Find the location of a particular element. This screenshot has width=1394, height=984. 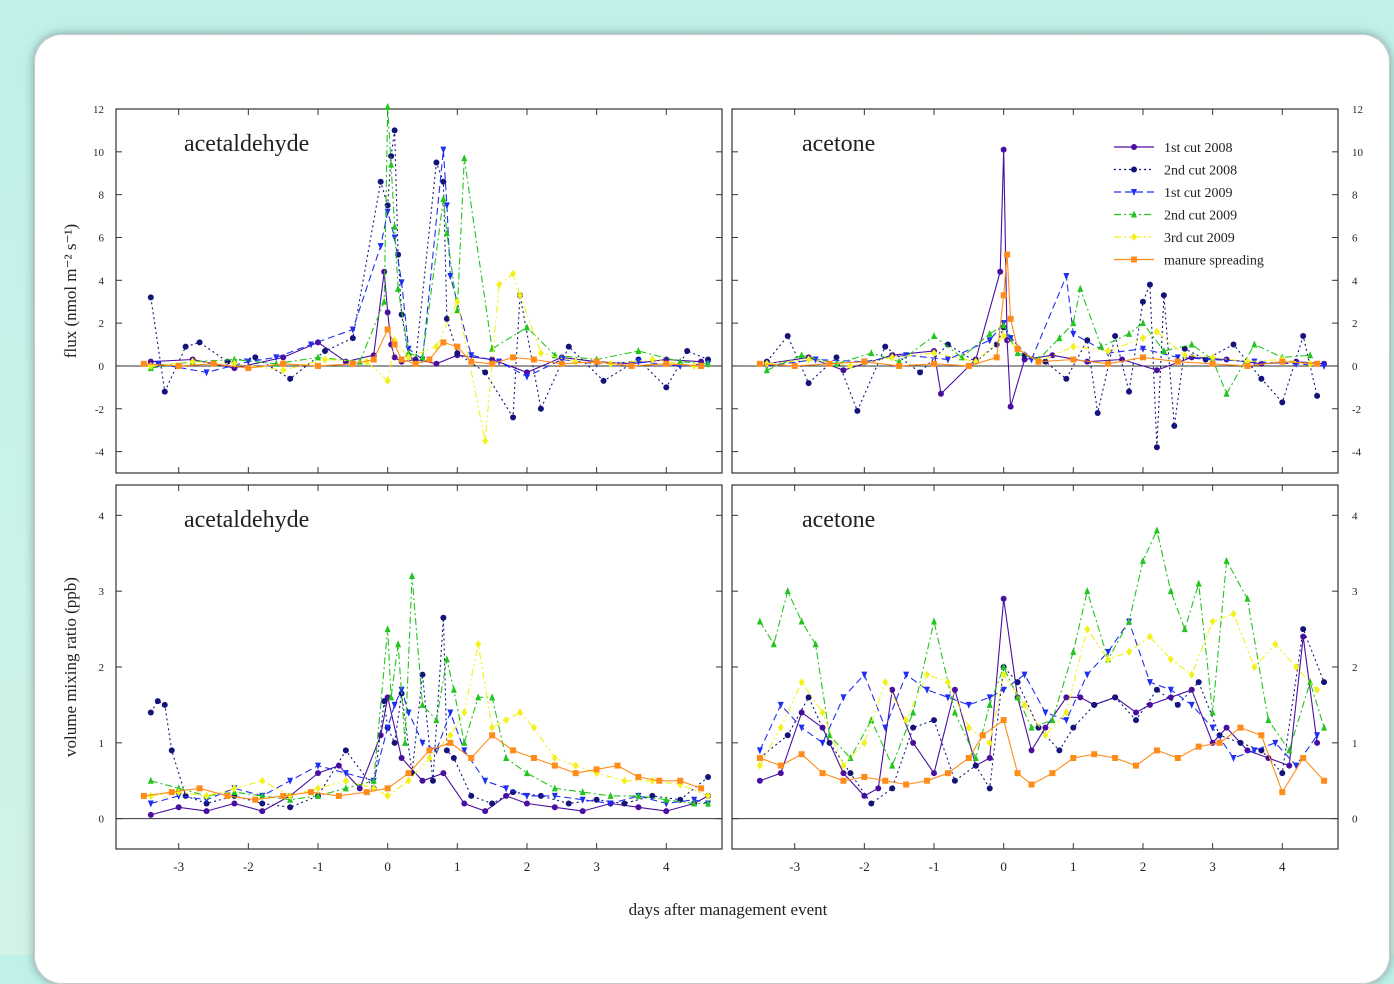

y-tick-label: 0 is located at coordinates (1355, 820).